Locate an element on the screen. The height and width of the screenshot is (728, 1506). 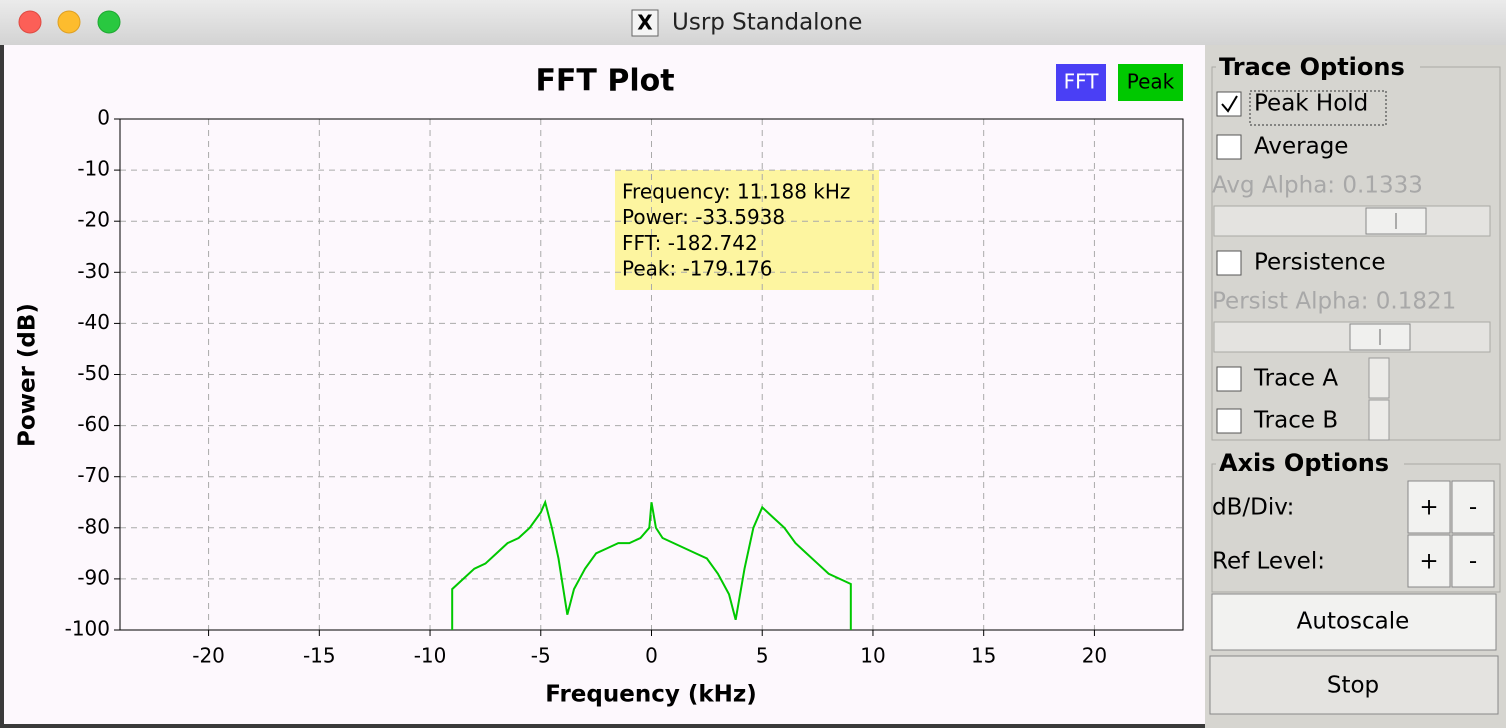
legend-label: FFT is located at coordinates (1082, 82).